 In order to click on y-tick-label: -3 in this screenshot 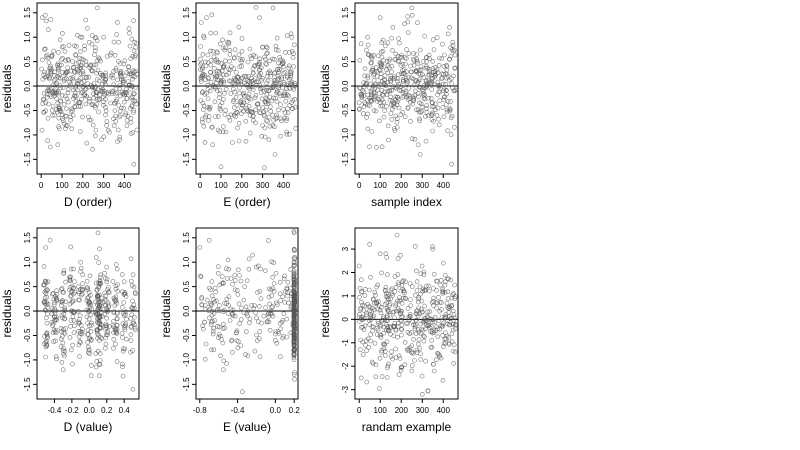, I will do `click(345, 390)`.